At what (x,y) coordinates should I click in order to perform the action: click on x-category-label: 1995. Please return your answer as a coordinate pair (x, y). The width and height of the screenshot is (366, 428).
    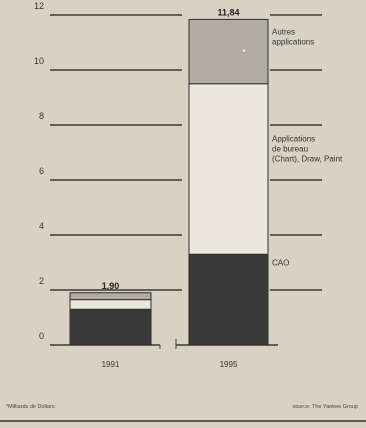
    Looking at the image, I should click on (229, 364).